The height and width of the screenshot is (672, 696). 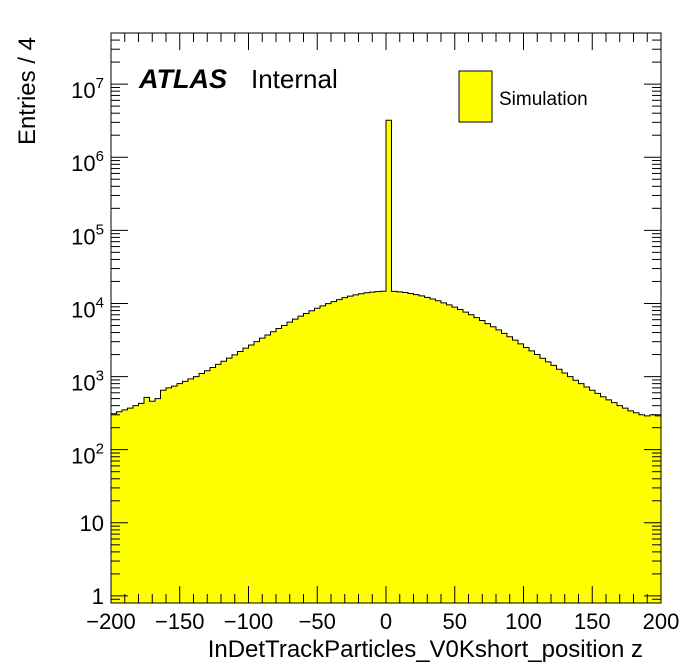 What do you see at coordinates (98, 596) in the screenshot?
I see `y-tick-label: 1` at bounding box center [98, 596].